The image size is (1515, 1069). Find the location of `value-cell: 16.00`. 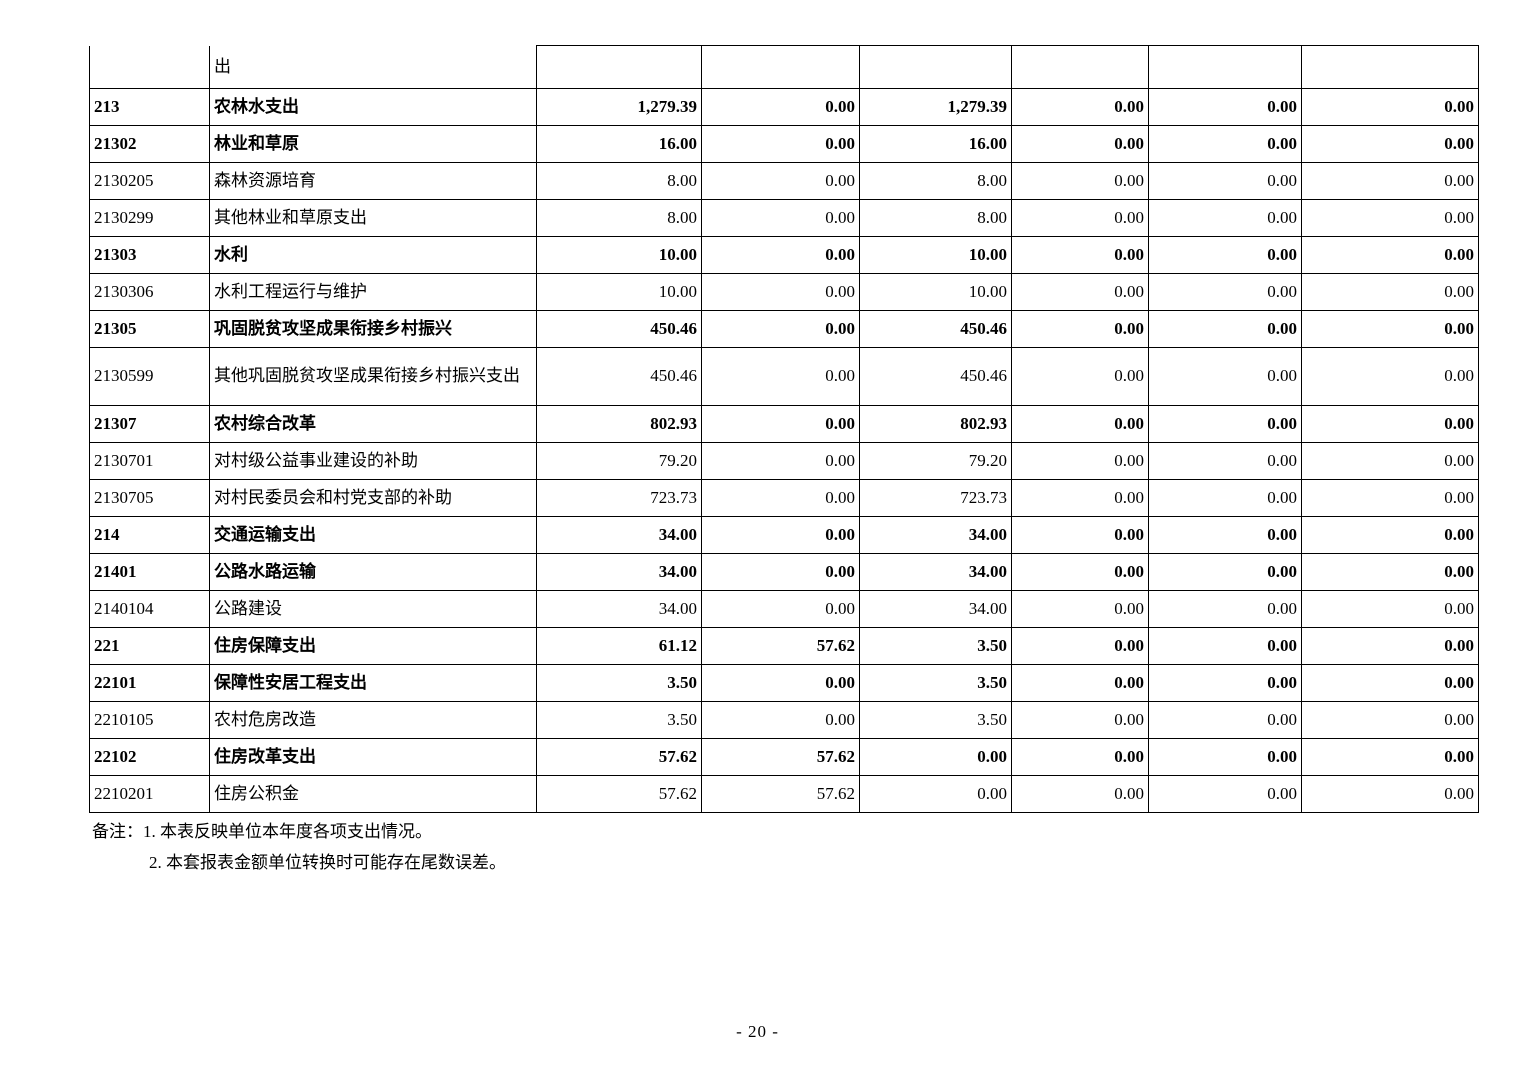

value-cell: 16.00 is located at coordinates (619, 144).